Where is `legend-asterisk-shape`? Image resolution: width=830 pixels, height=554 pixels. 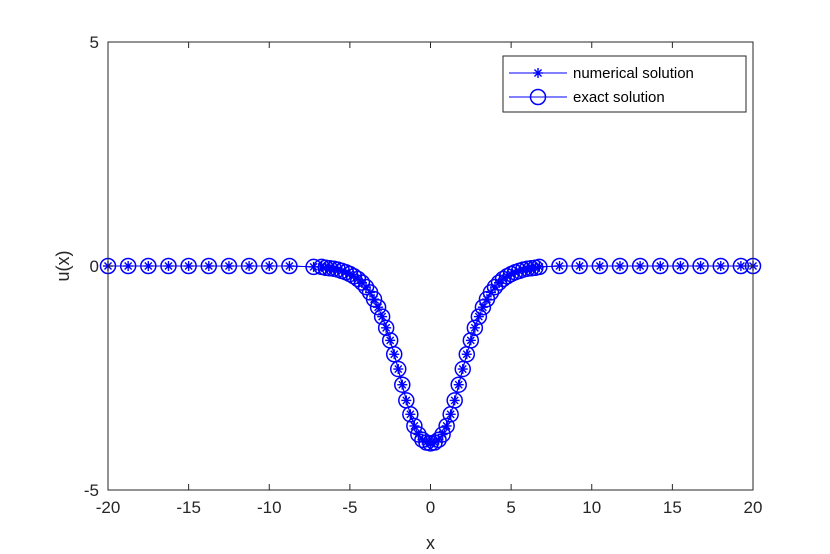
legend-asterisk-shape is located at coordinates (538, 73).